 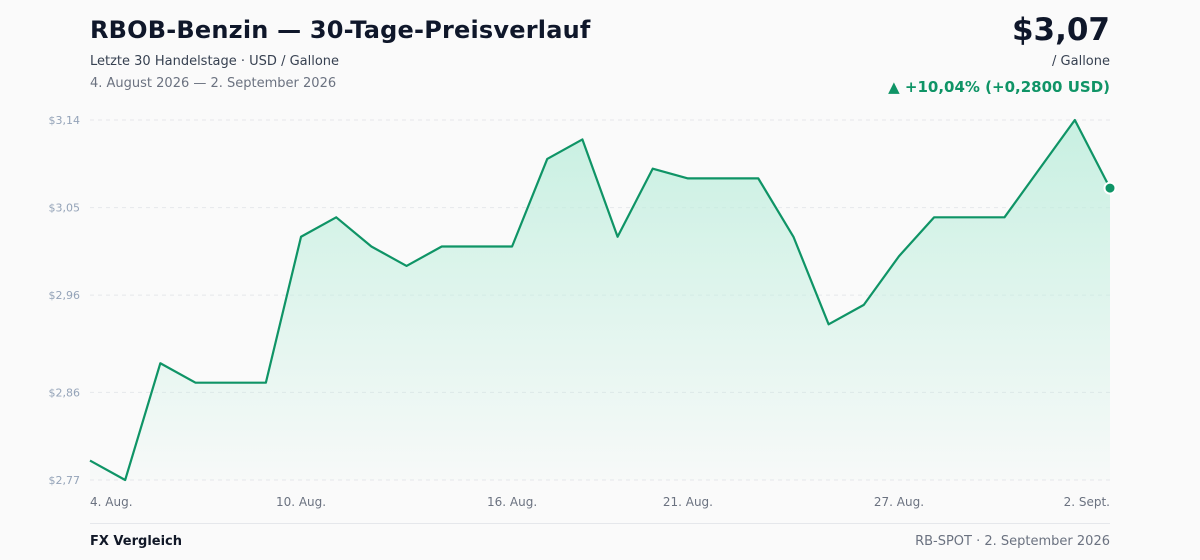 I want to click on x-tick-label: 10. Aug., so click(x=301, y=502).